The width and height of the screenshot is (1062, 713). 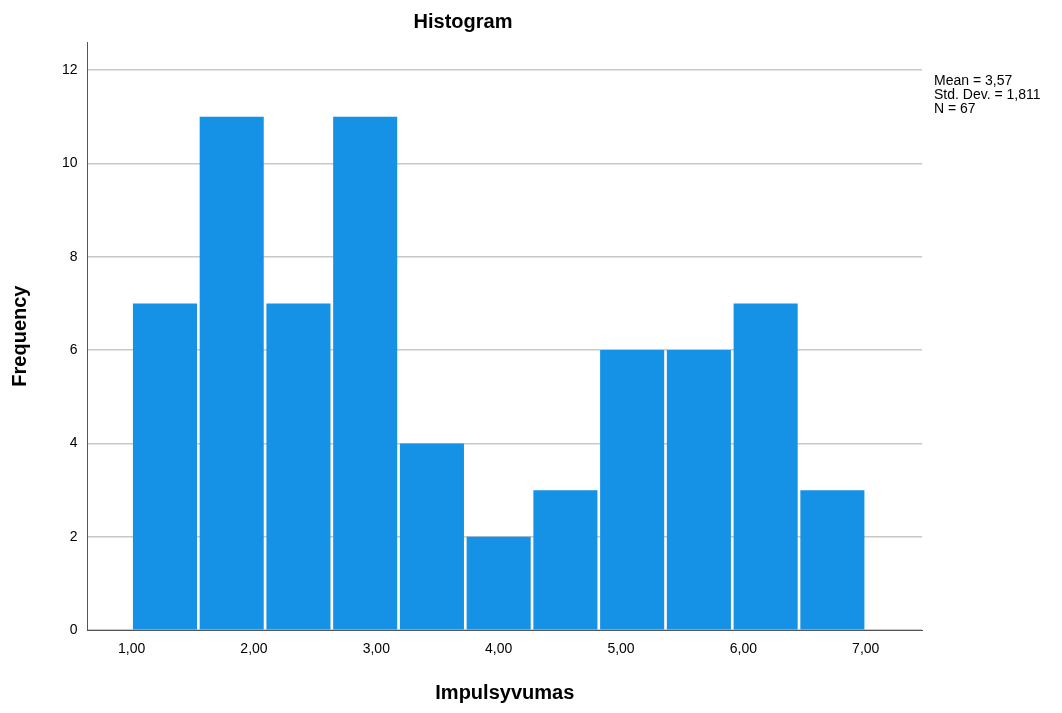 I want to click on x-tick-label: 1,00, so click(x=131, y=648).